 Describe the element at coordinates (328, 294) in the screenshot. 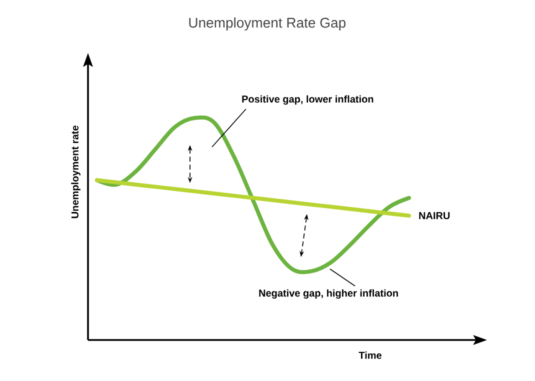

I see `annotation: Negative gap, higher inflation` at that location.